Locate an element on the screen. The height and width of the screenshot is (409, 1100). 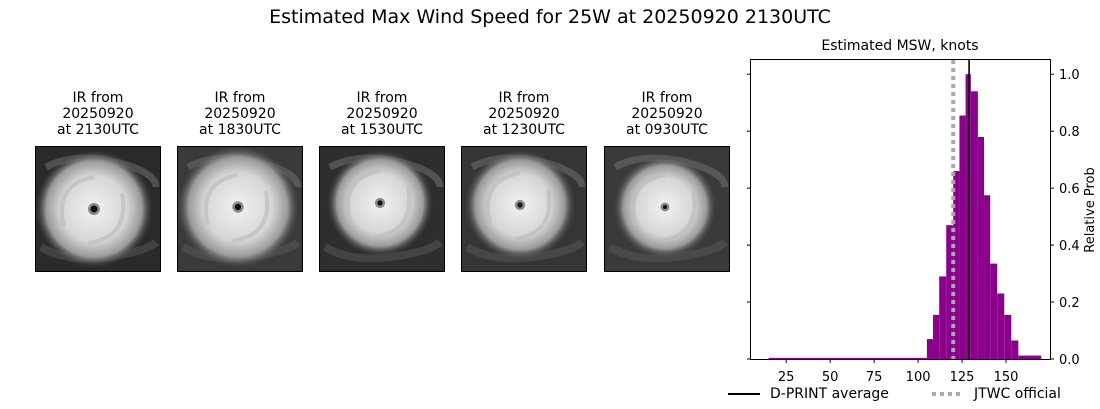
legend-item-dprint: D-PRINT average is located at coordinates (808, 394).